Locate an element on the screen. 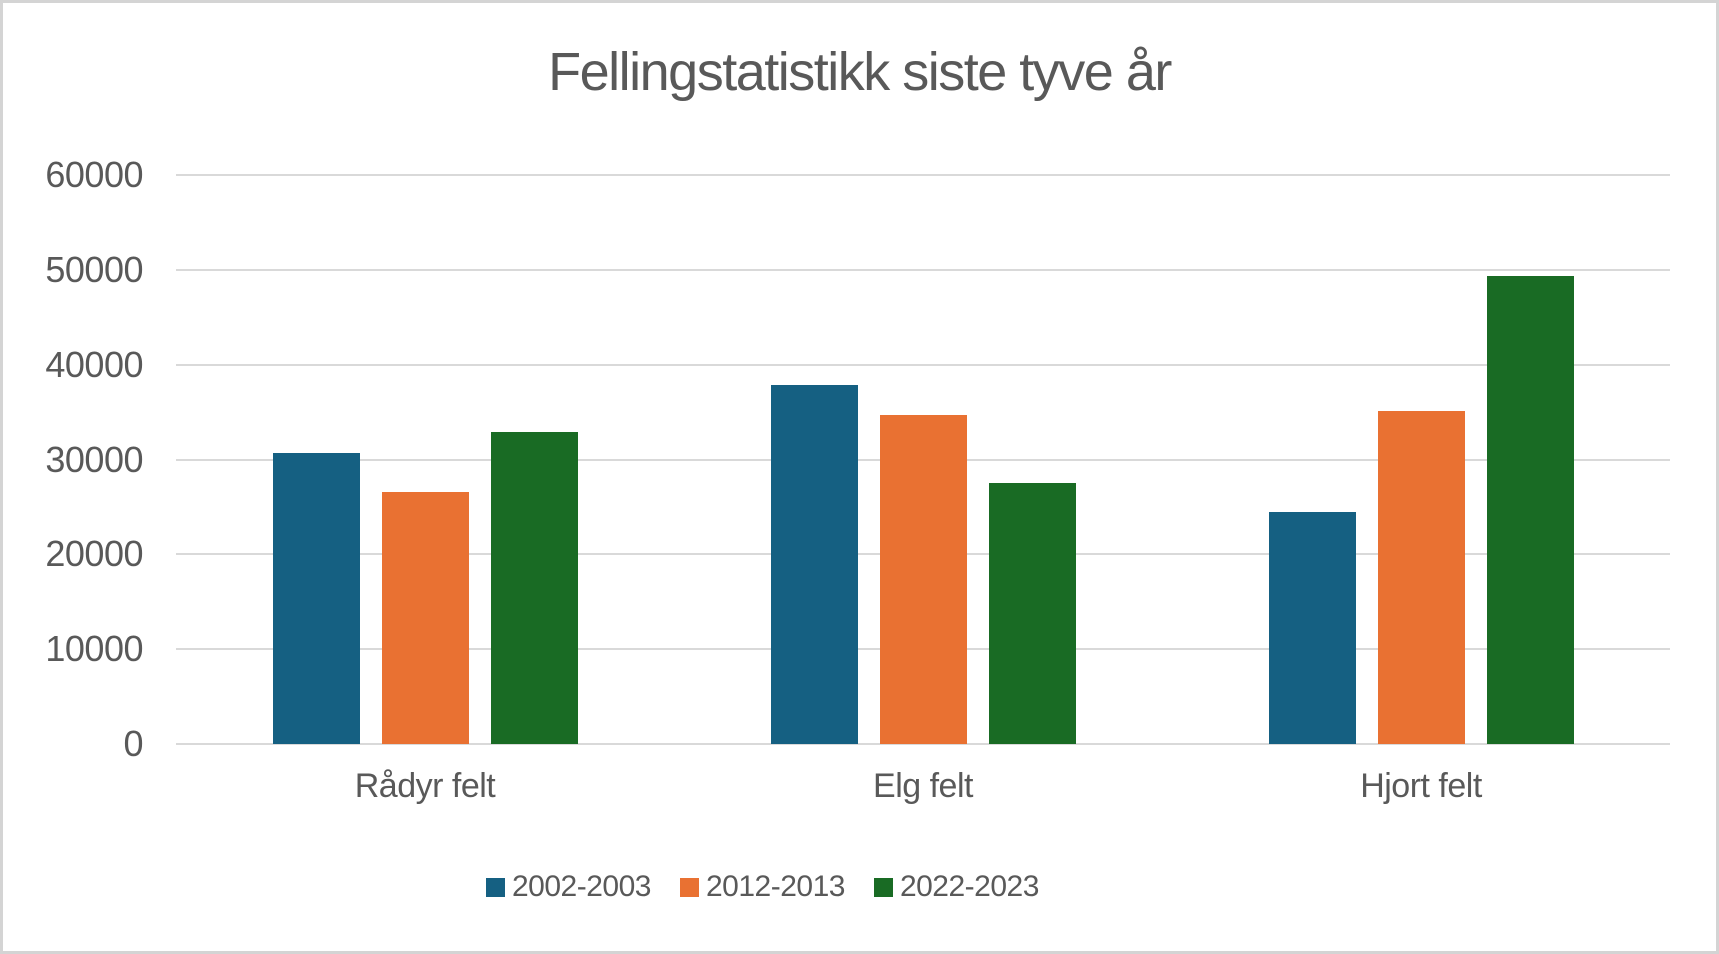 This screenshot has width=1719, height=954. x-category-label-1: Rådyr felt is located at coordinates (425, 786).